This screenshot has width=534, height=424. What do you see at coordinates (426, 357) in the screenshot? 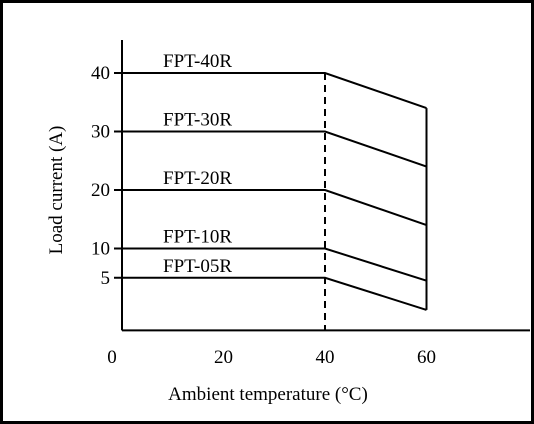
I see `x-tick-label-60: 60` at bounding box center [426, 357].